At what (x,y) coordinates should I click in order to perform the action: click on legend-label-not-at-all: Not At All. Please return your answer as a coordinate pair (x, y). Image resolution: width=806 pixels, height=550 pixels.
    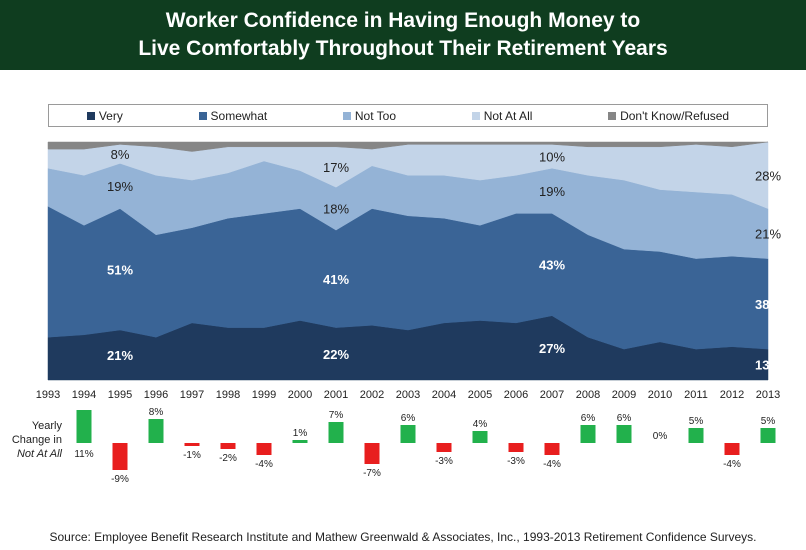
    Looking at the image, I should click on (508, 115).